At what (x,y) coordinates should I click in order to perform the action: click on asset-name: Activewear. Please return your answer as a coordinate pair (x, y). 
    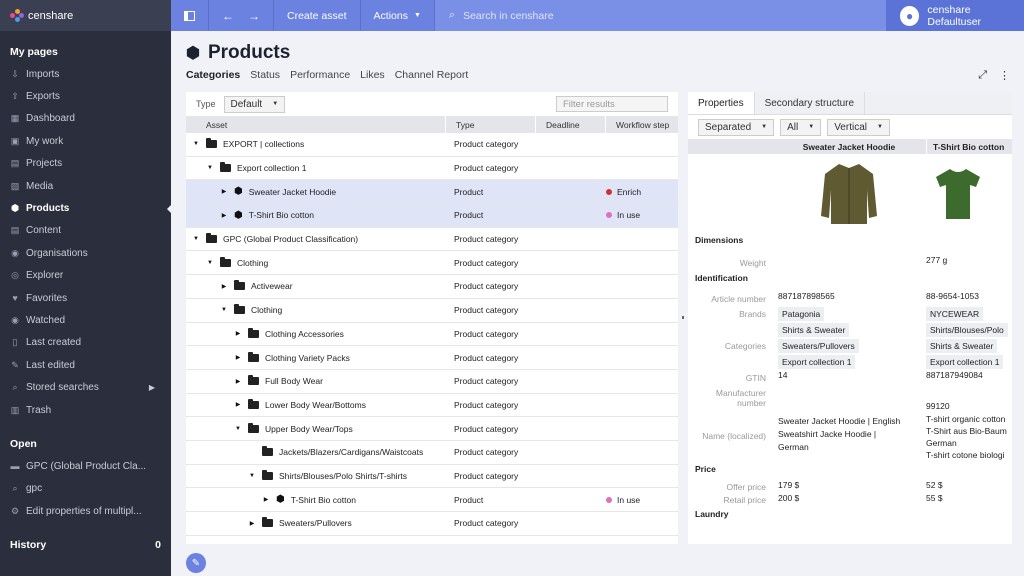
    Looking at the image, I should click on (272, 286).